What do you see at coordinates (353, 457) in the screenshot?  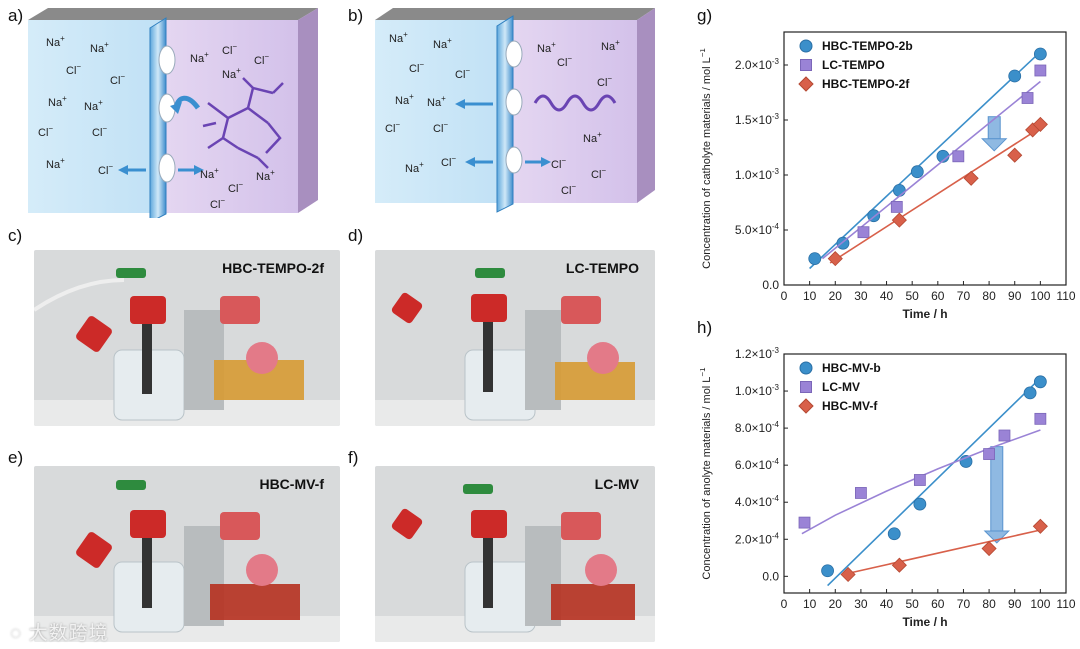 I see `panel-label-f: f)` at bounding box center [353, 457].